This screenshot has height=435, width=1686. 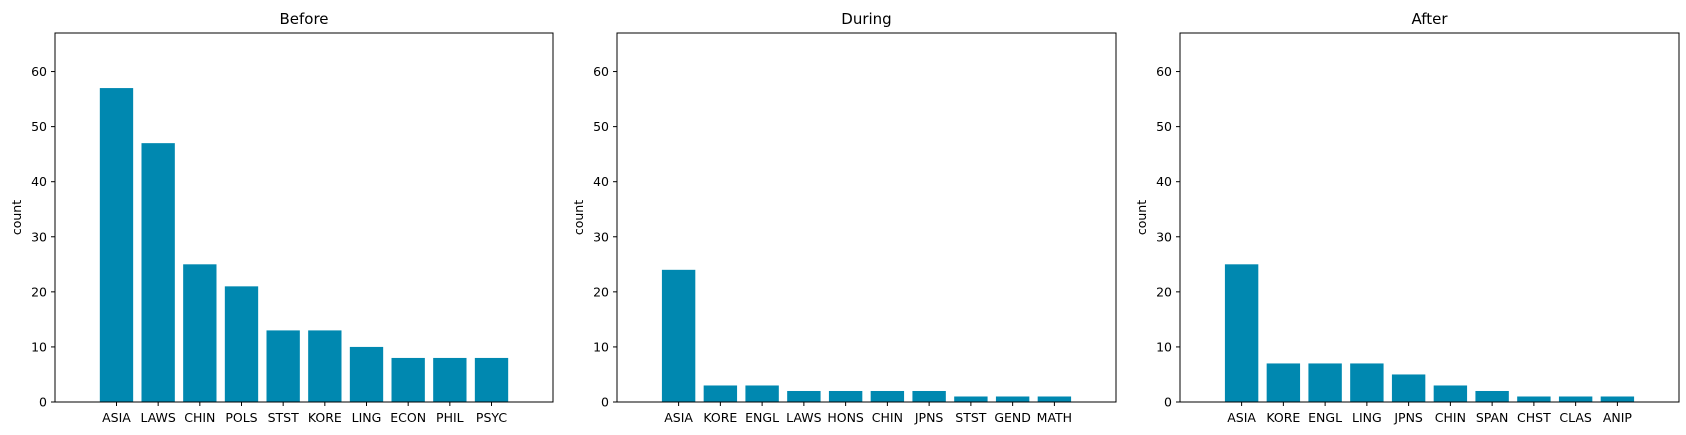 I want to click on x-tick-label: CHST, so click(x=1534, y=417).